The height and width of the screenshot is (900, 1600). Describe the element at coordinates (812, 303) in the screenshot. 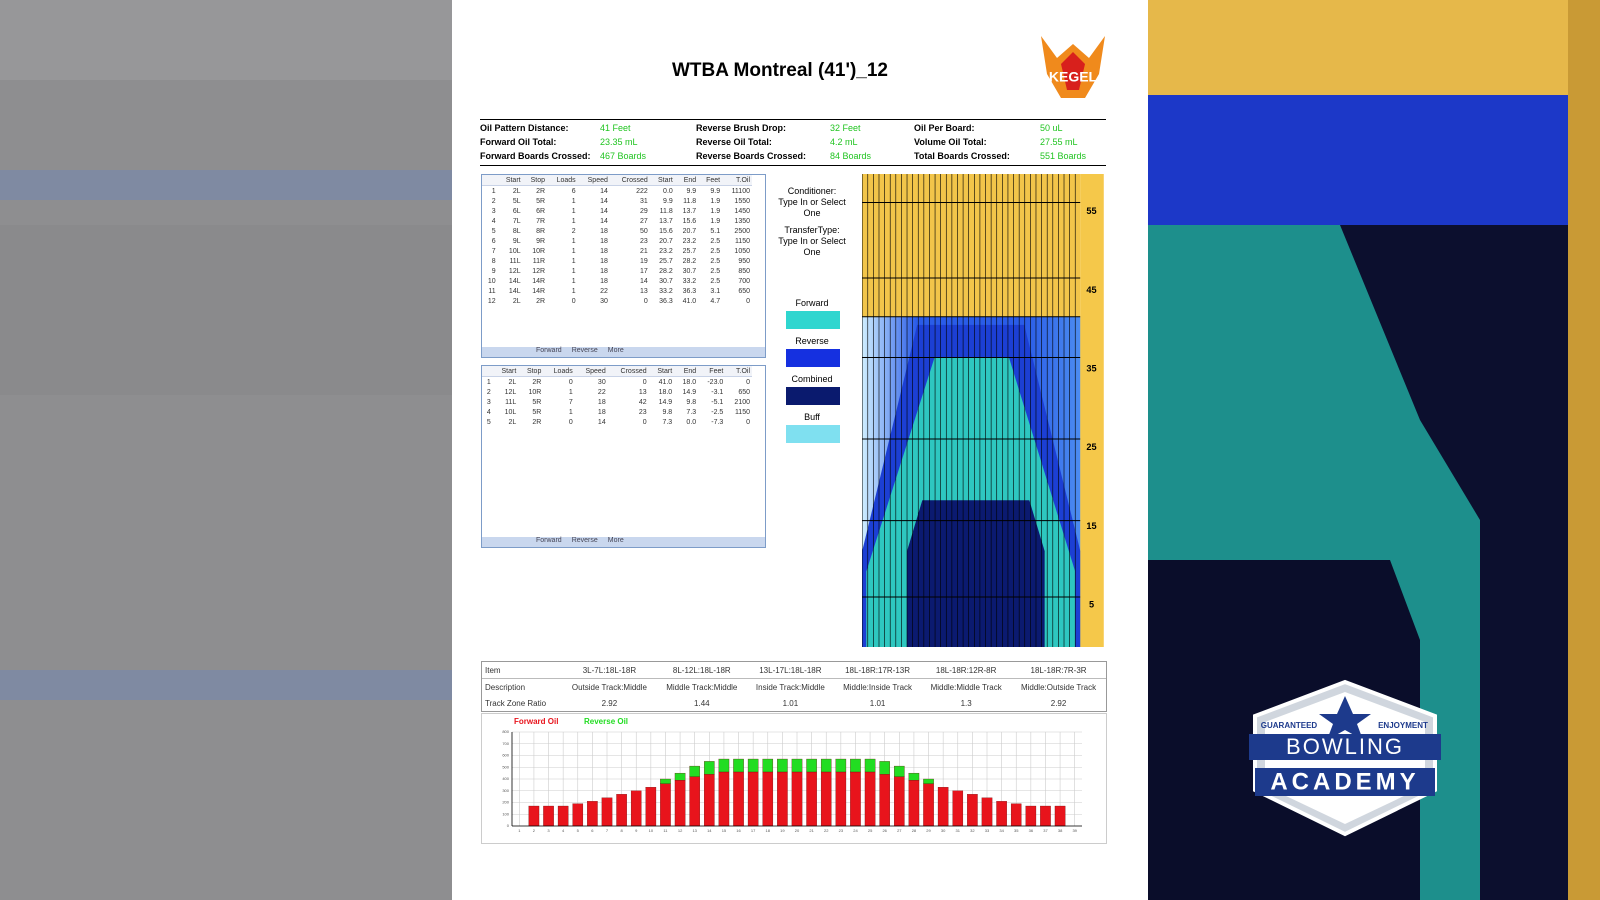

I see `legend-label: Forward` at that location.